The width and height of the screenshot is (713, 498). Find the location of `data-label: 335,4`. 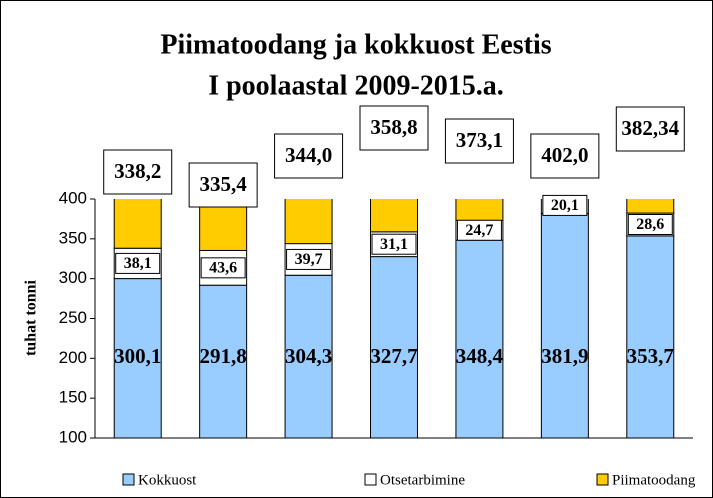

data-label: 335,4 is located at coordinates (224, 184).